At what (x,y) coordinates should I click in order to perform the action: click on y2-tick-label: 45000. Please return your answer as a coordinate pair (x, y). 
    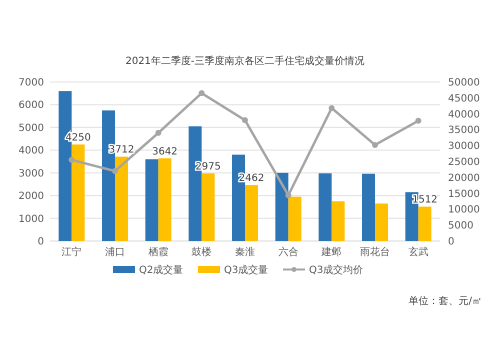
    Looking at the image, I should click on (464, 98).